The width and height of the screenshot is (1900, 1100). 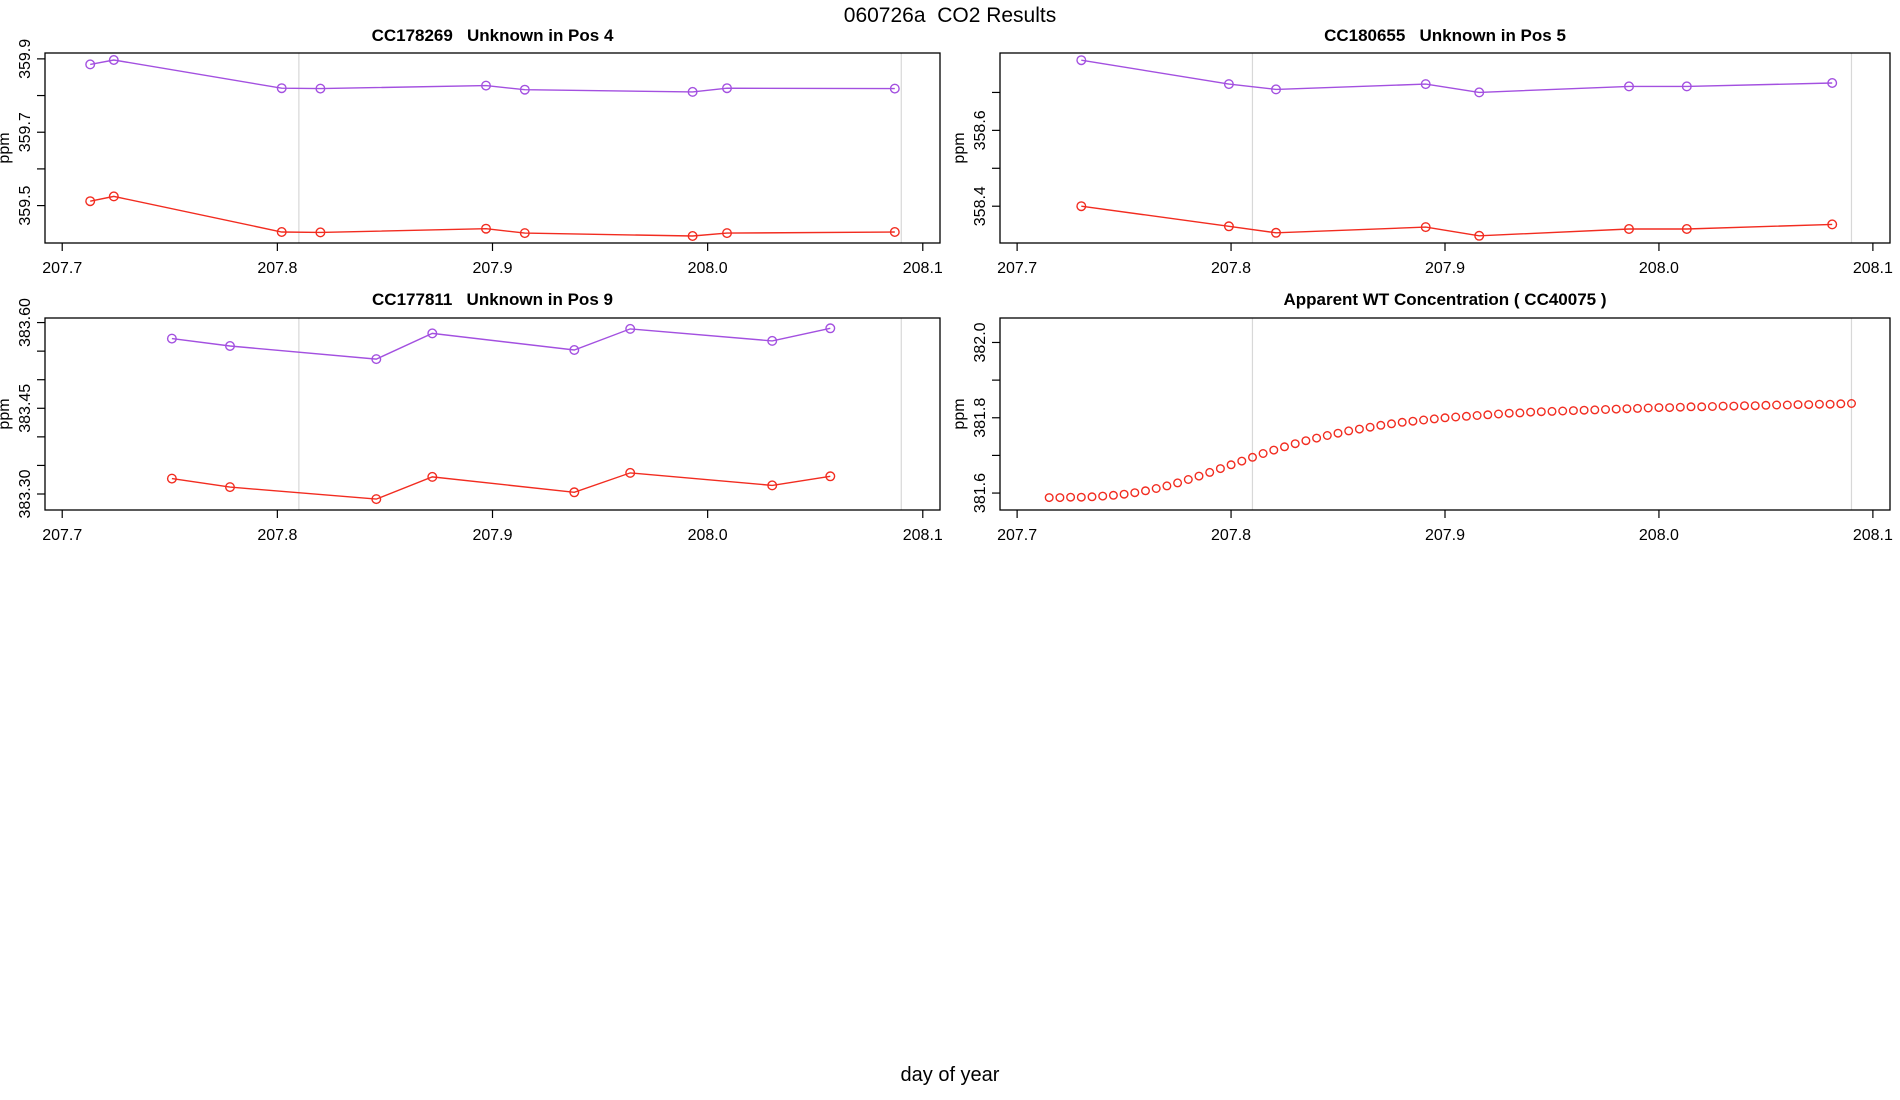 I want to click on panel-1-box, so click(x=1445, y=148).